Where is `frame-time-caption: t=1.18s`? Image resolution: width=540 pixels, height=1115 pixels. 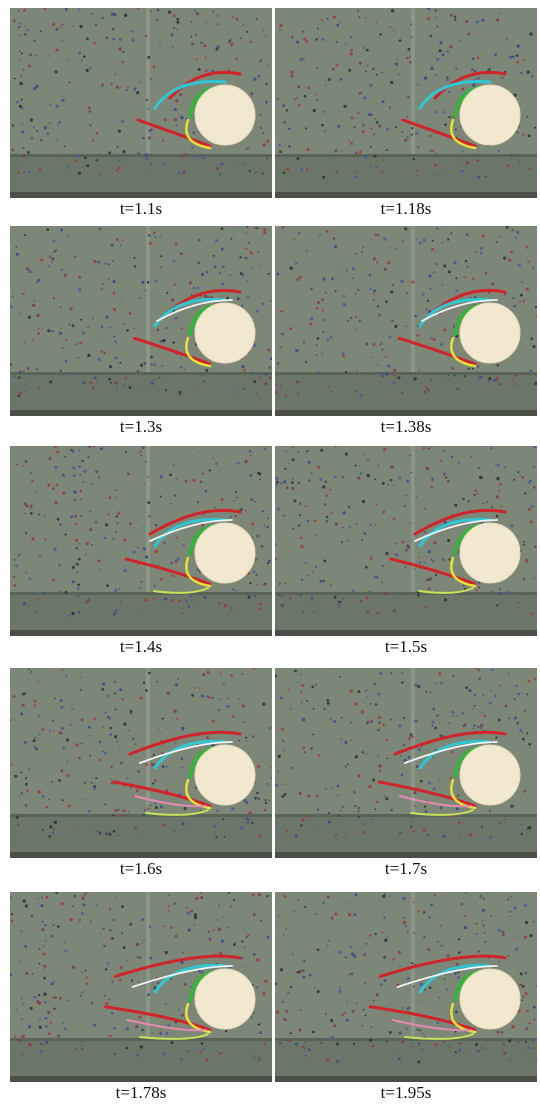 frame-time-caption: t=1.18s is located at coordinates (406, 208).